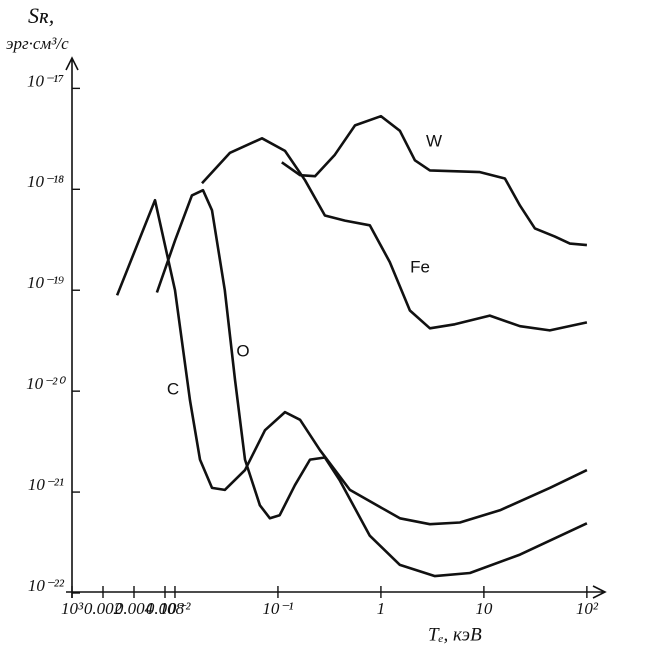 The image size is (646, 662). Describe the element at coordinates (46, 585) in the screenshot. I see `y-tick-label: 10⁻²²` at that location.